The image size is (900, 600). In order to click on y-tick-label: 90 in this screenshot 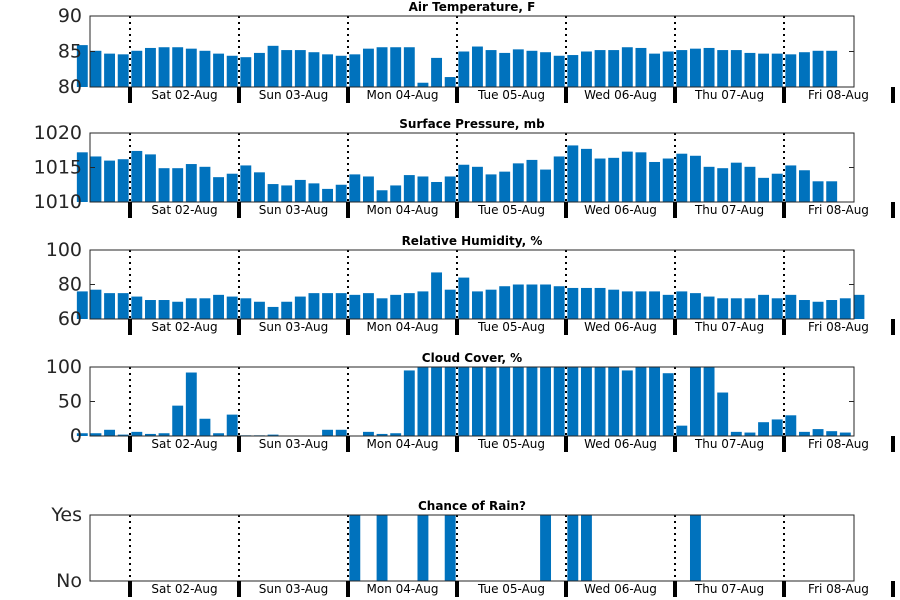, I will do `click(70, 16)`.